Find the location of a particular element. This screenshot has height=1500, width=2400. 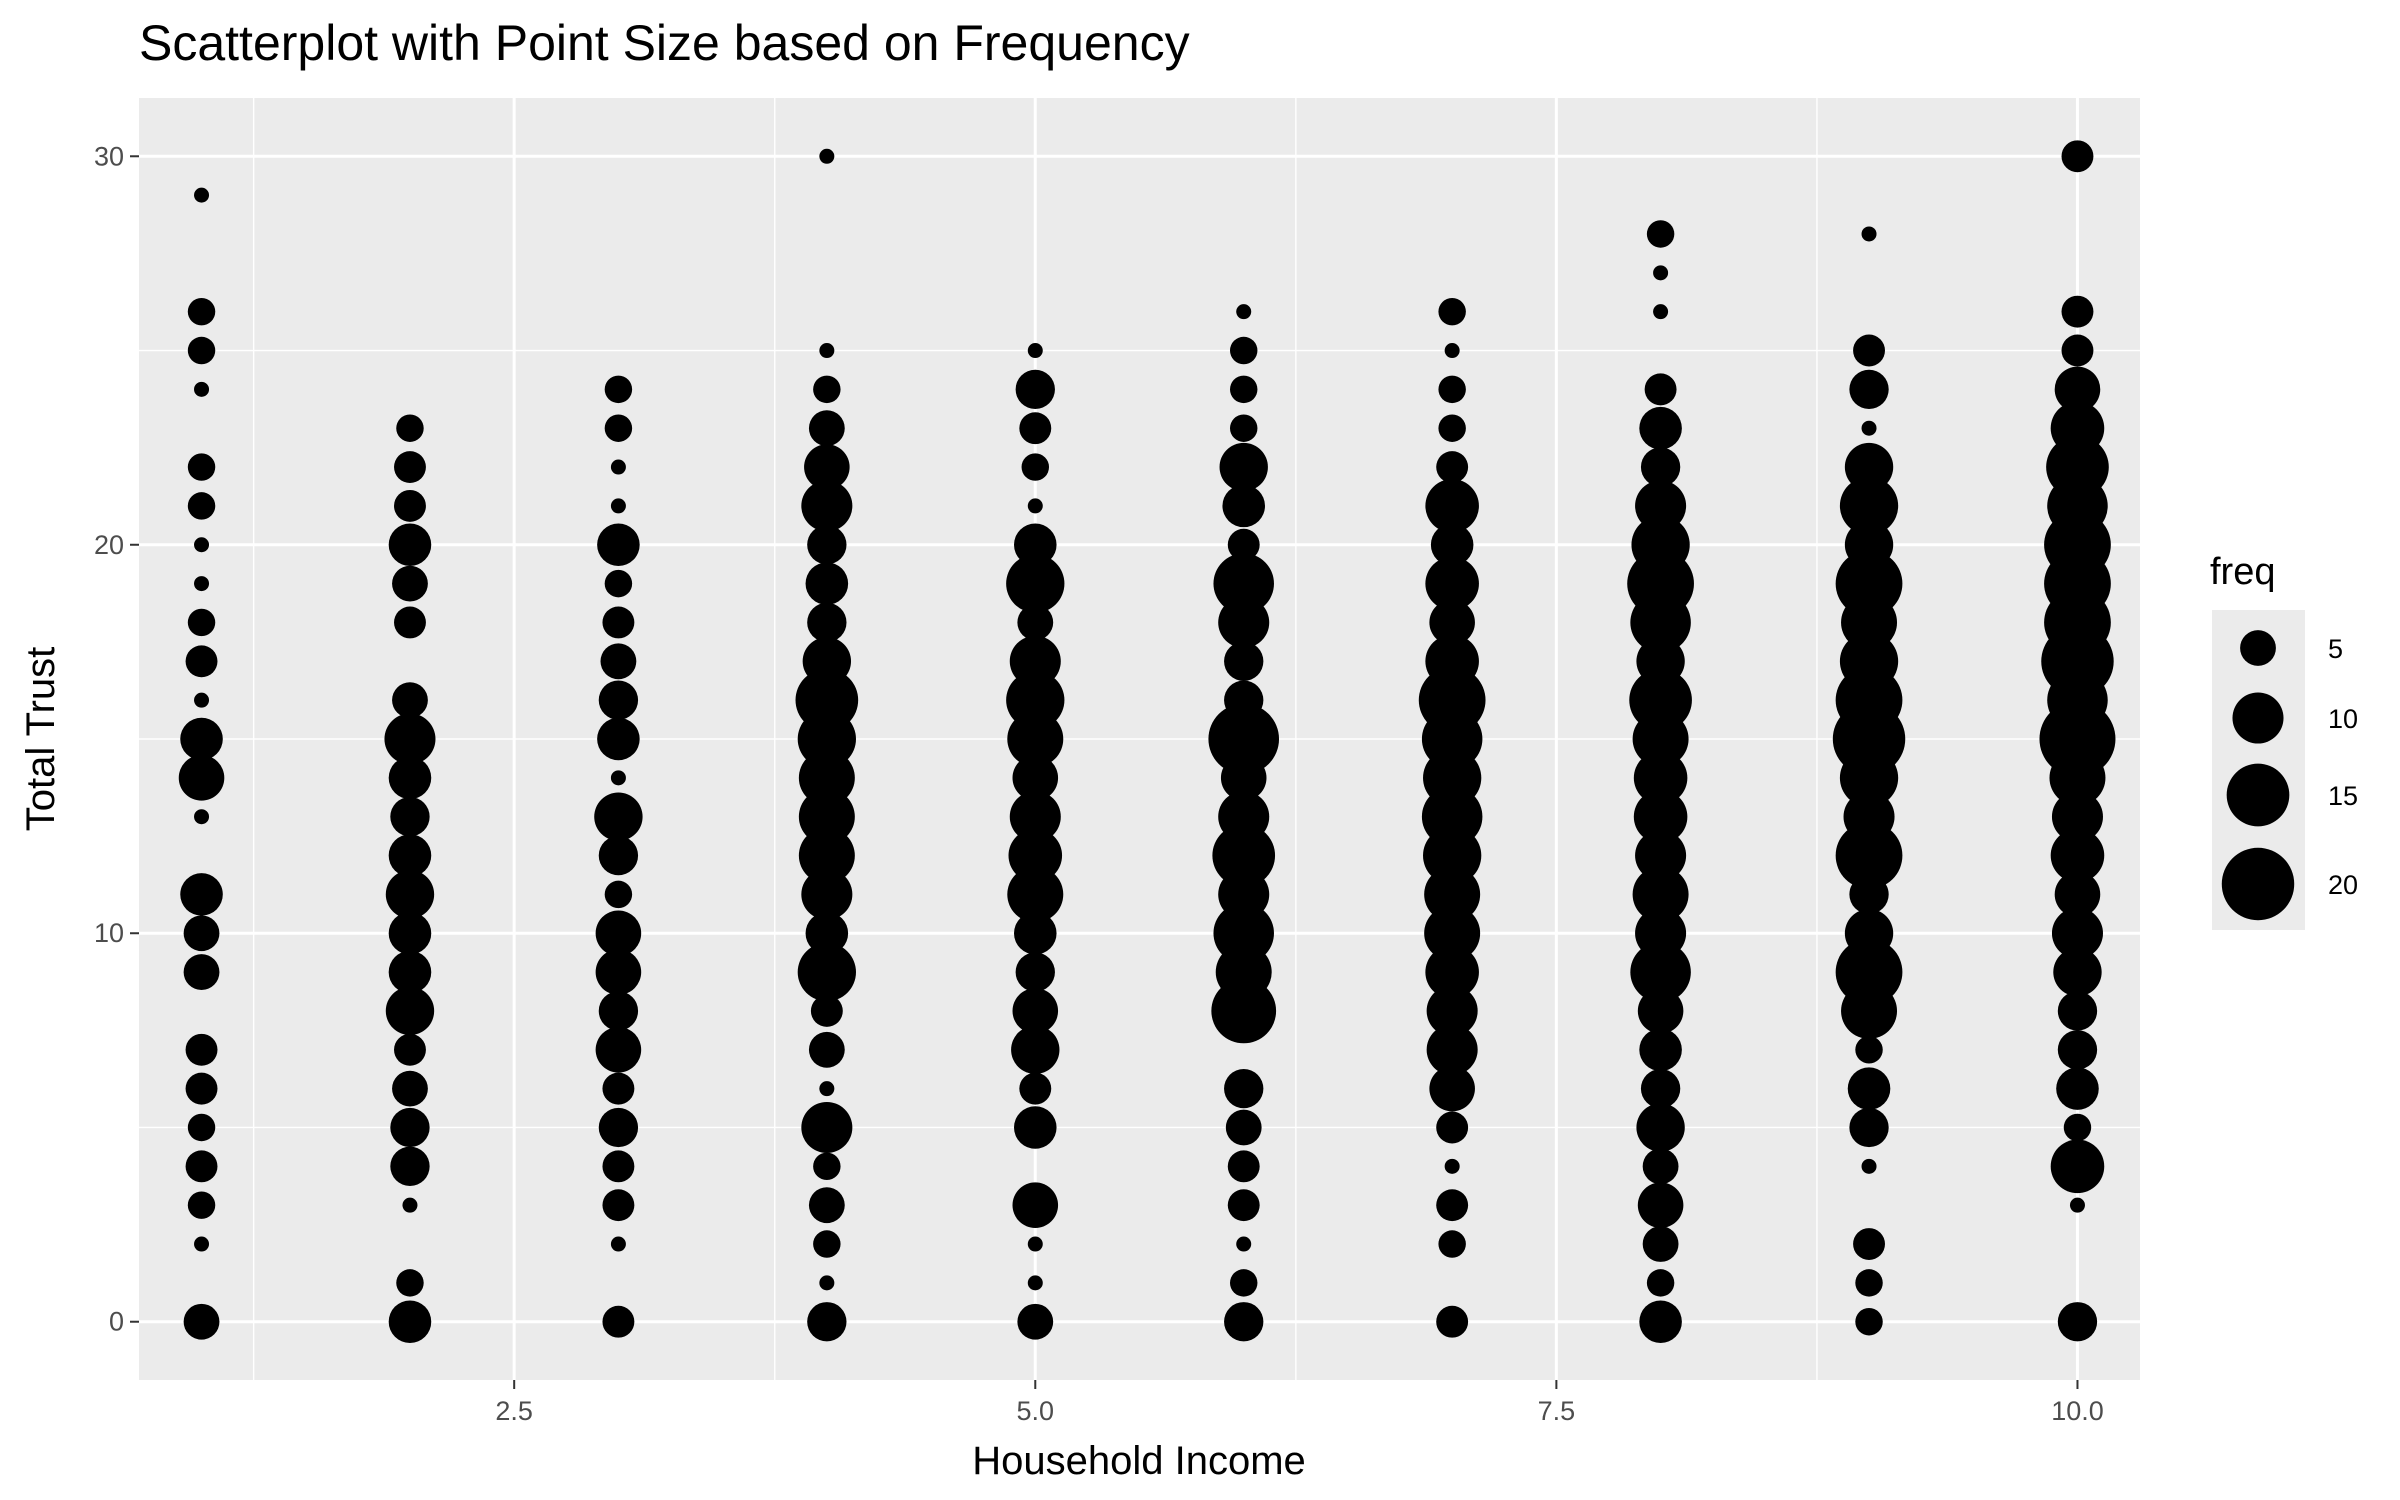

x-axis-title: Household Income is located at coordinates (1139, 1461).